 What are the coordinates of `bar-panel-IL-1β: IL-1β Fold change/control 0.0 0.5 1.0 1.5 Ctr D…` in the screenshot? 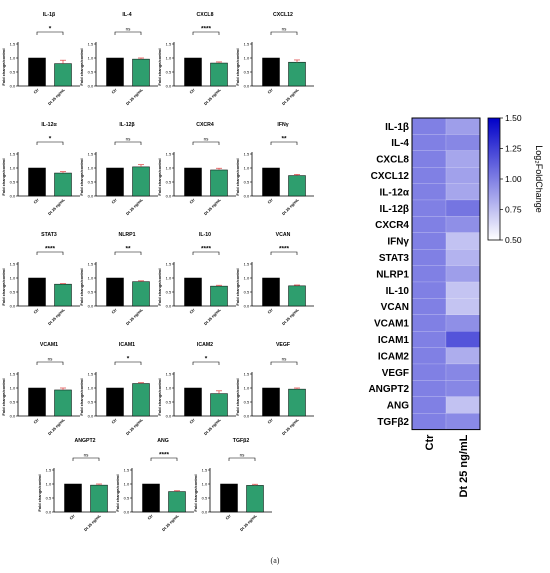 It's located at (40, 59).